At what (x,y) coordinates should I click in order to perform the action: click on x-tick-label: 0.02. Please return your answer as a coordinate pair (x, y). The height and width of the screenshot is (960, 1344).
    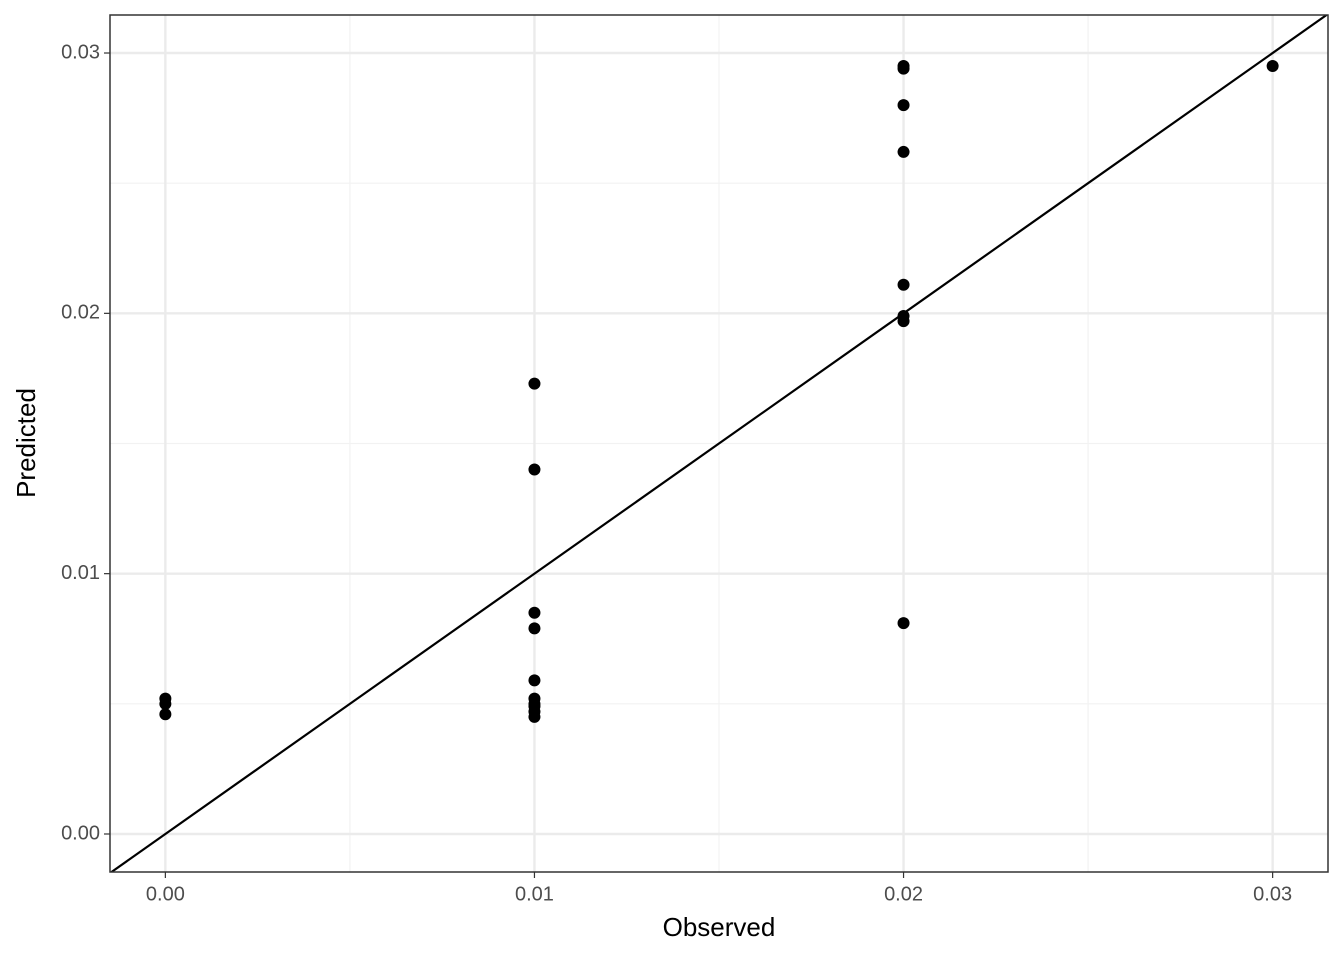
    Looking at the image, I should click on (903, 894).